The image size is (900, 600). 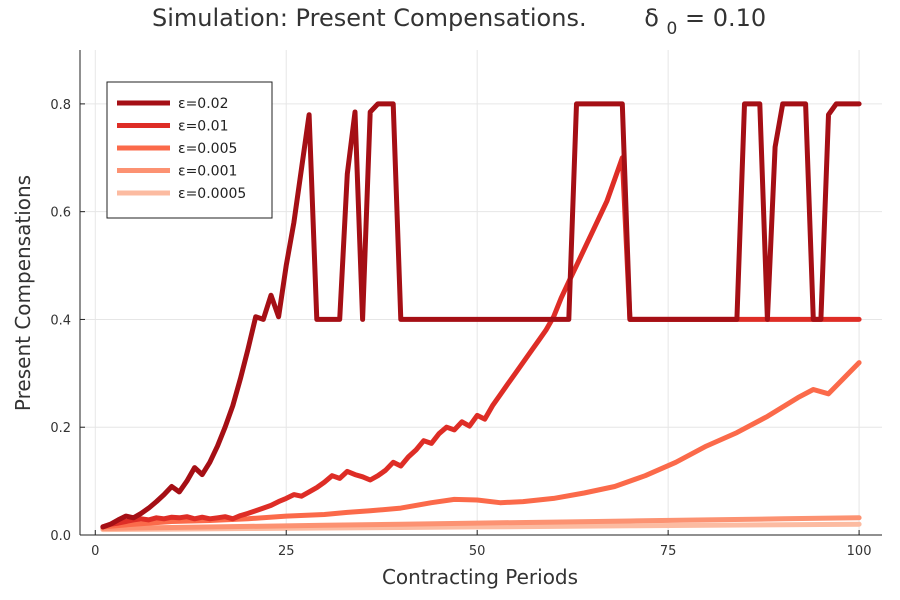 I want to click on legend-label-5: ε=0.0005, so click(x=212, y=194).